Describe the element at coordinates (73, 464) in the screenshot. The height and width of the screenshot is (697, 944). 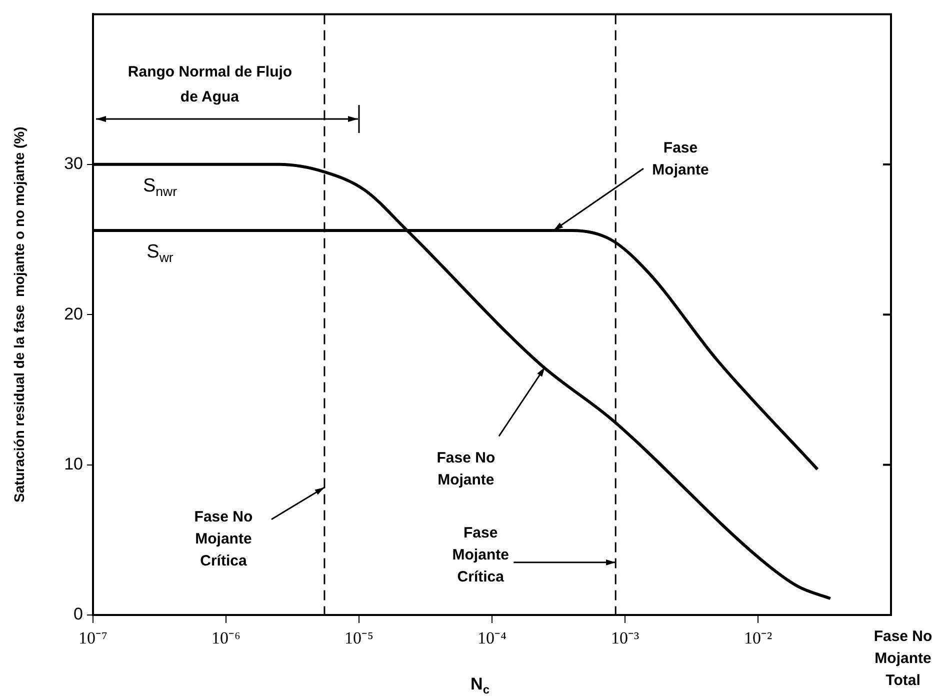
I see `y-tick-label: 10` at that location.